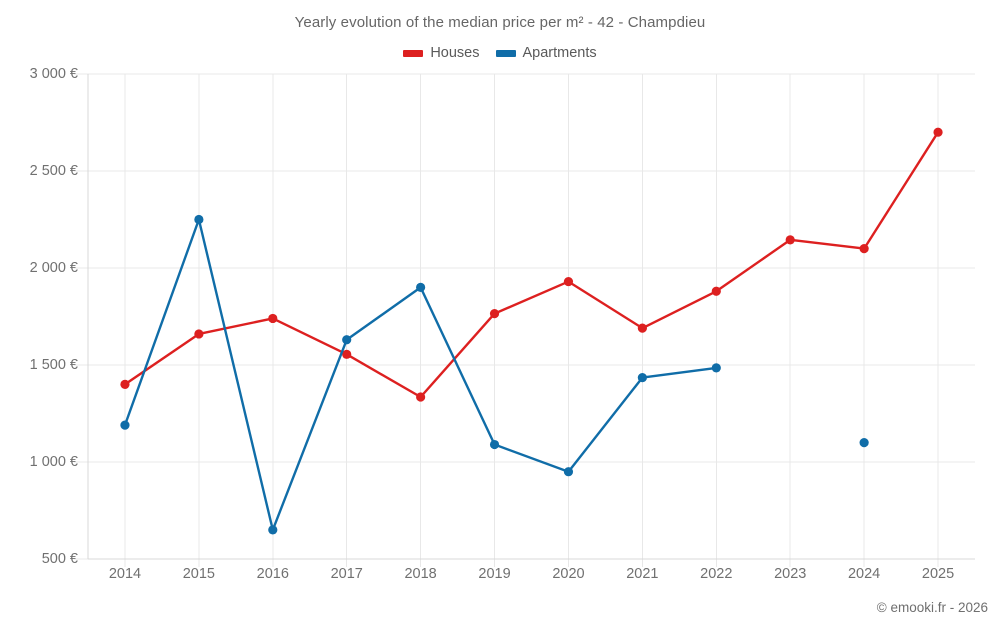 This screenshot has height=625, width=1000. Describe the element at coordinates (494, 444) in the screenshot. I see `data-point-apartments-2019` at that location.